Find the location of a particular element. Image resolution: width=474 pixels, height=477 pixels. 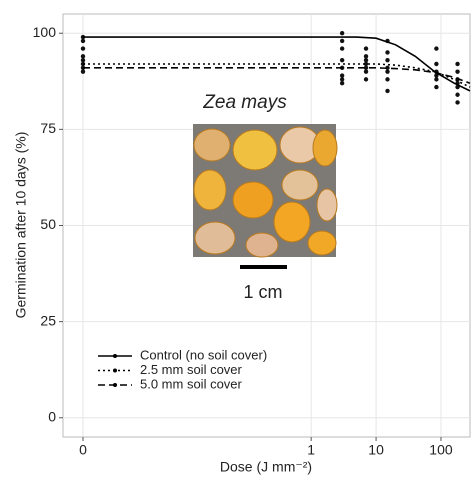

inset-photo is located at coordinates (265, 196).